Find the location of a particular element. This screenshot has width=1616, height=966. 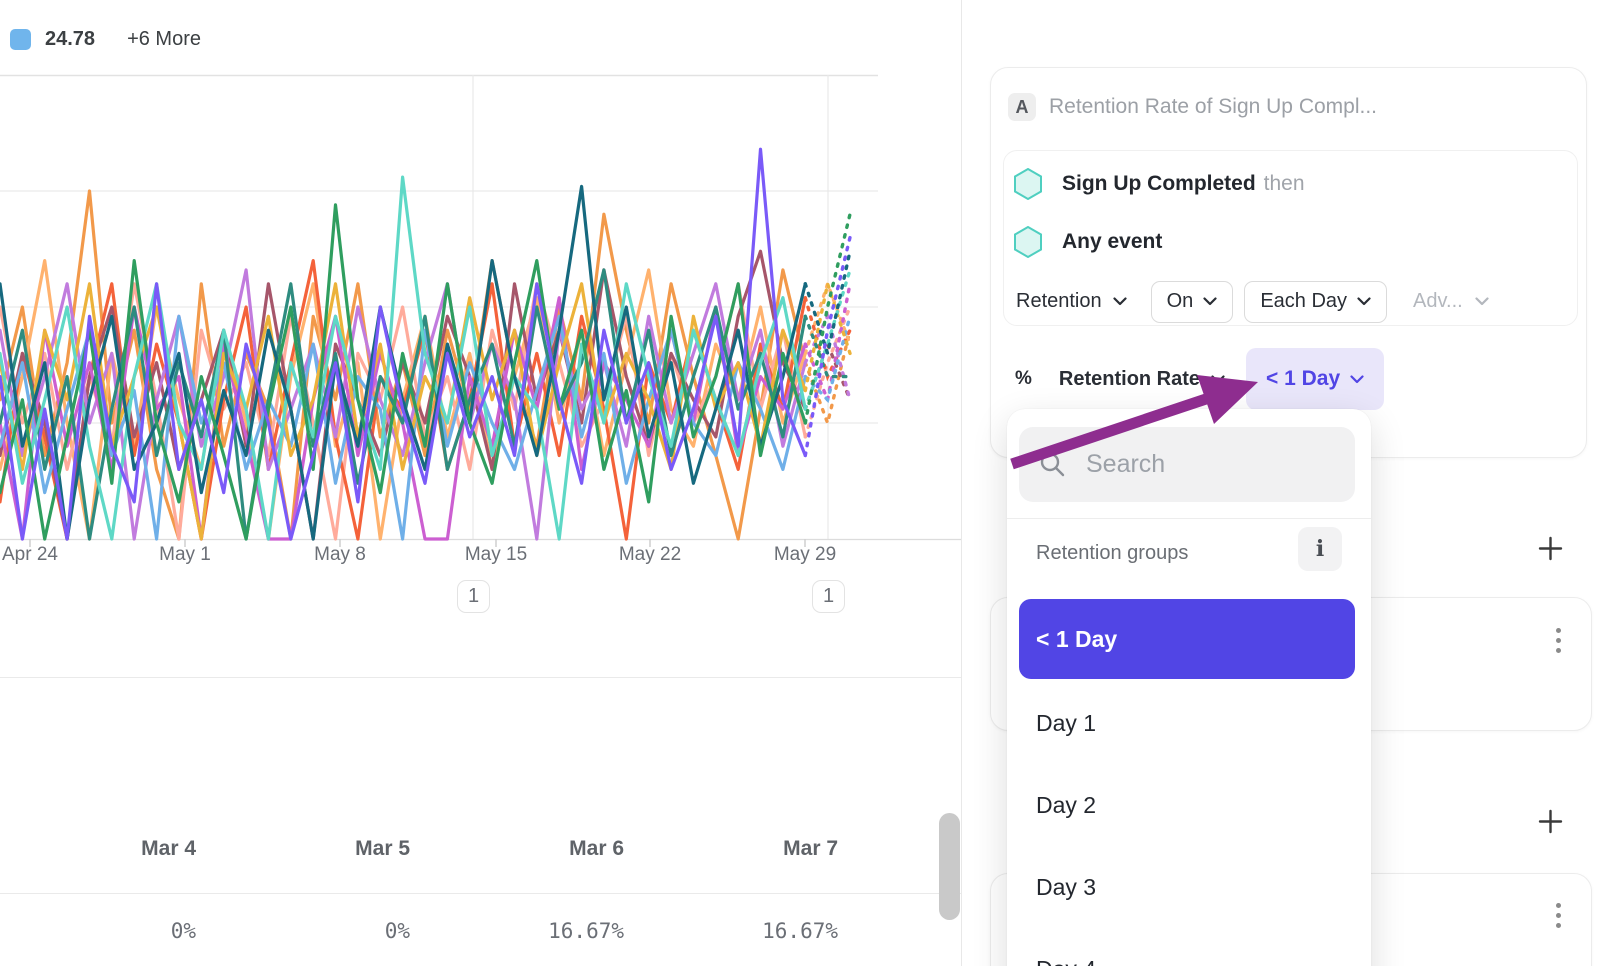

event-row-return: Any event is located at coordinates (1088, 242).